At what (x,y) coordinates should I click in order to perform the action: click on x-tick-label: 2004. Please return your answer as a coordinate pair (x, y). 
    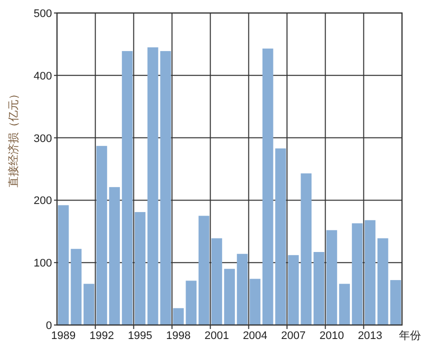
    Looking at the image, I should click on (255, 336).